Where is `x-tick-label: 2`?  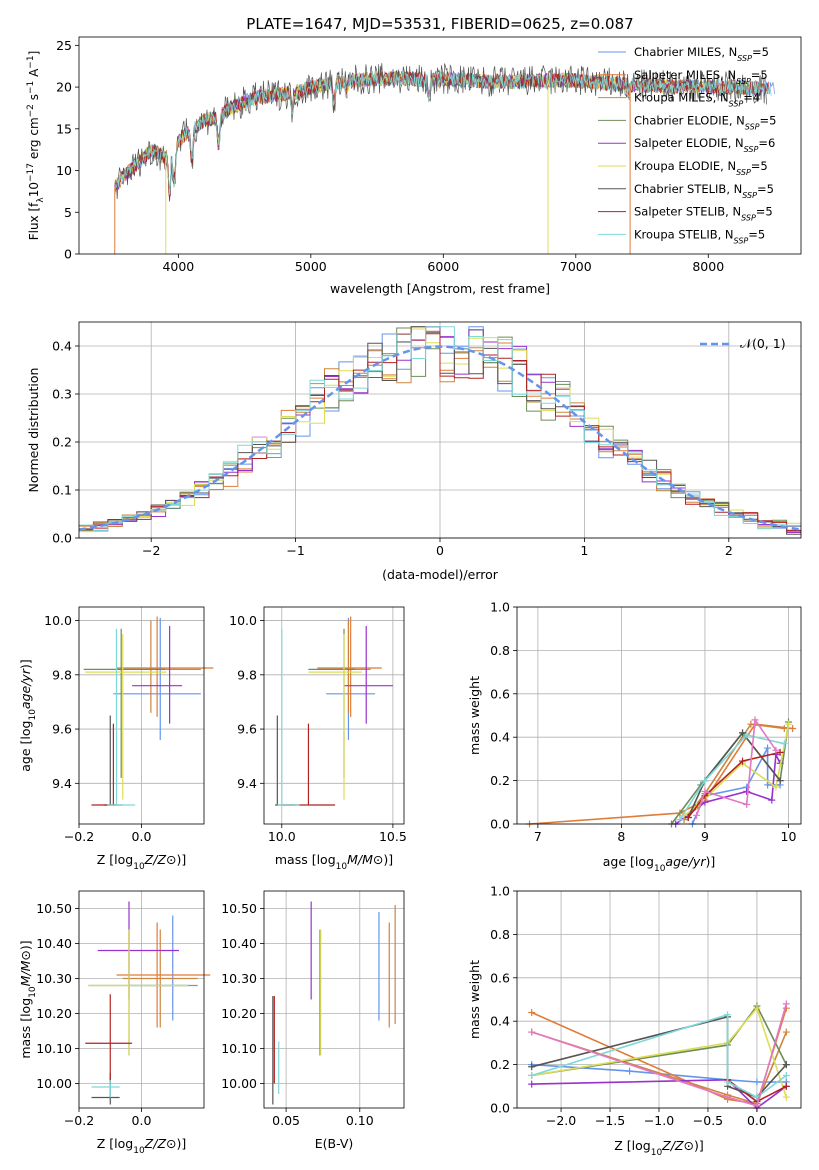
x-tick-label: 2 is located at coordinates (729, 550).